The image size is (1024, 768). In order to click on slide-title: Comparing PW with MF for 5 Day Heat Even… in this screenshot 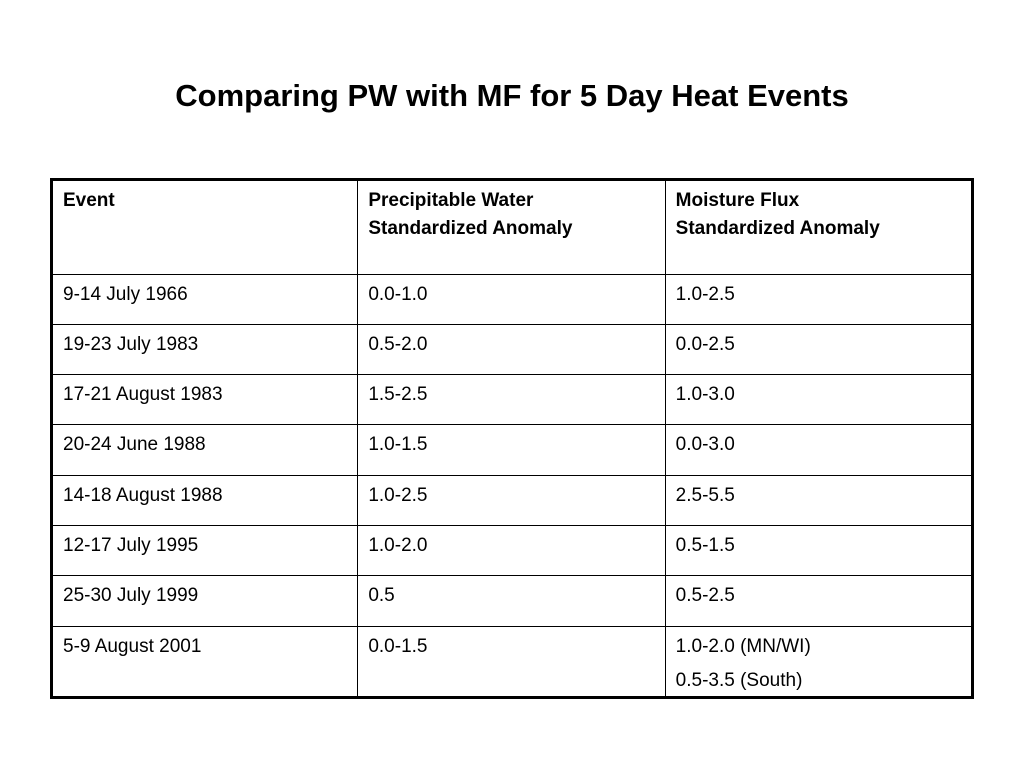, I will do `click(512, 95)`.